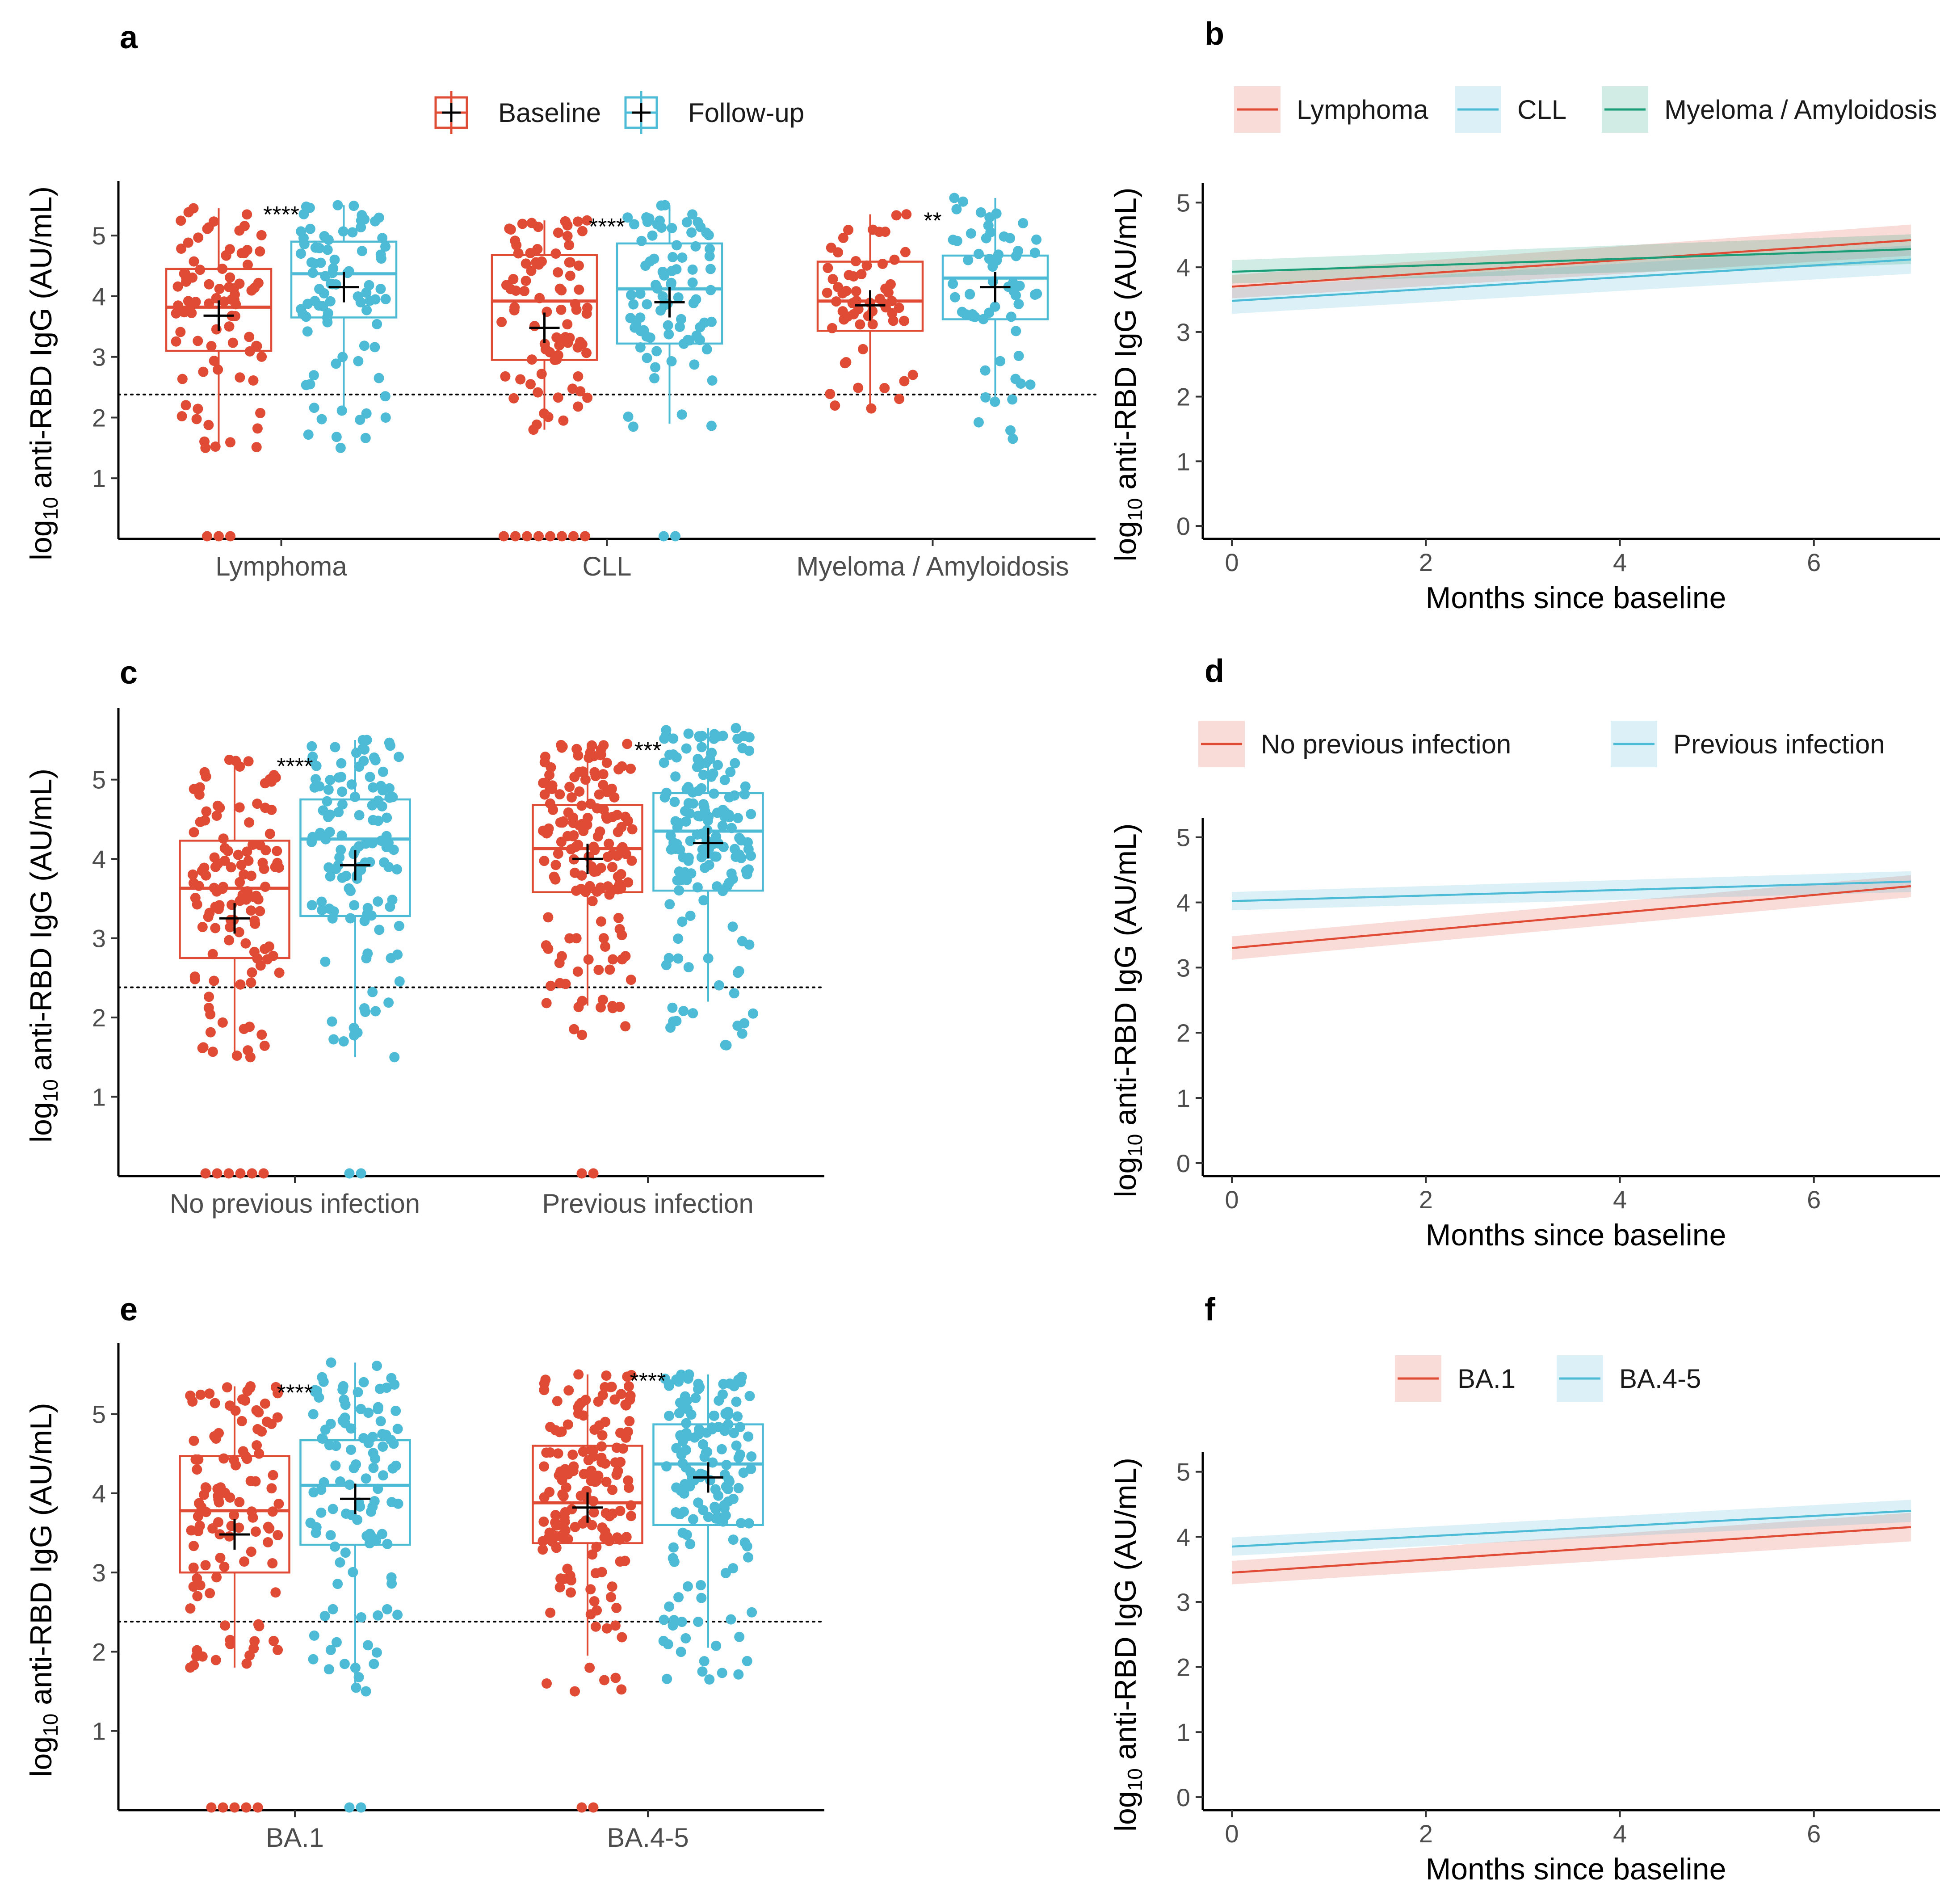 Image resolution: width=1940 pixels, height=1904 pixels. What do you see at coordinates (99, 1731) in the screenshot?
I see `y-tick-label: 1` at bounding box center [99, 1731].